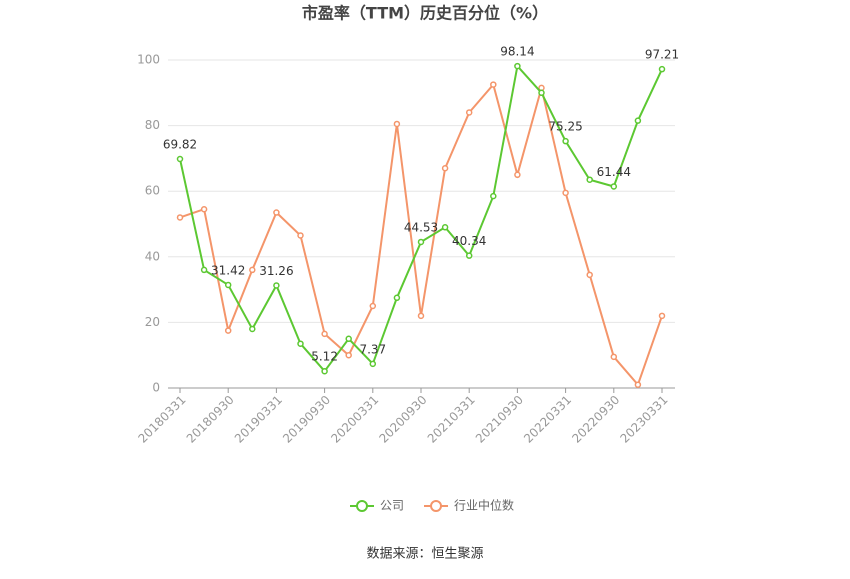 The height and width of the screenshot is (579, 850). I want to click on chart-title: 市盈率（TTM）历史百分位（%）, so click(425, 13).